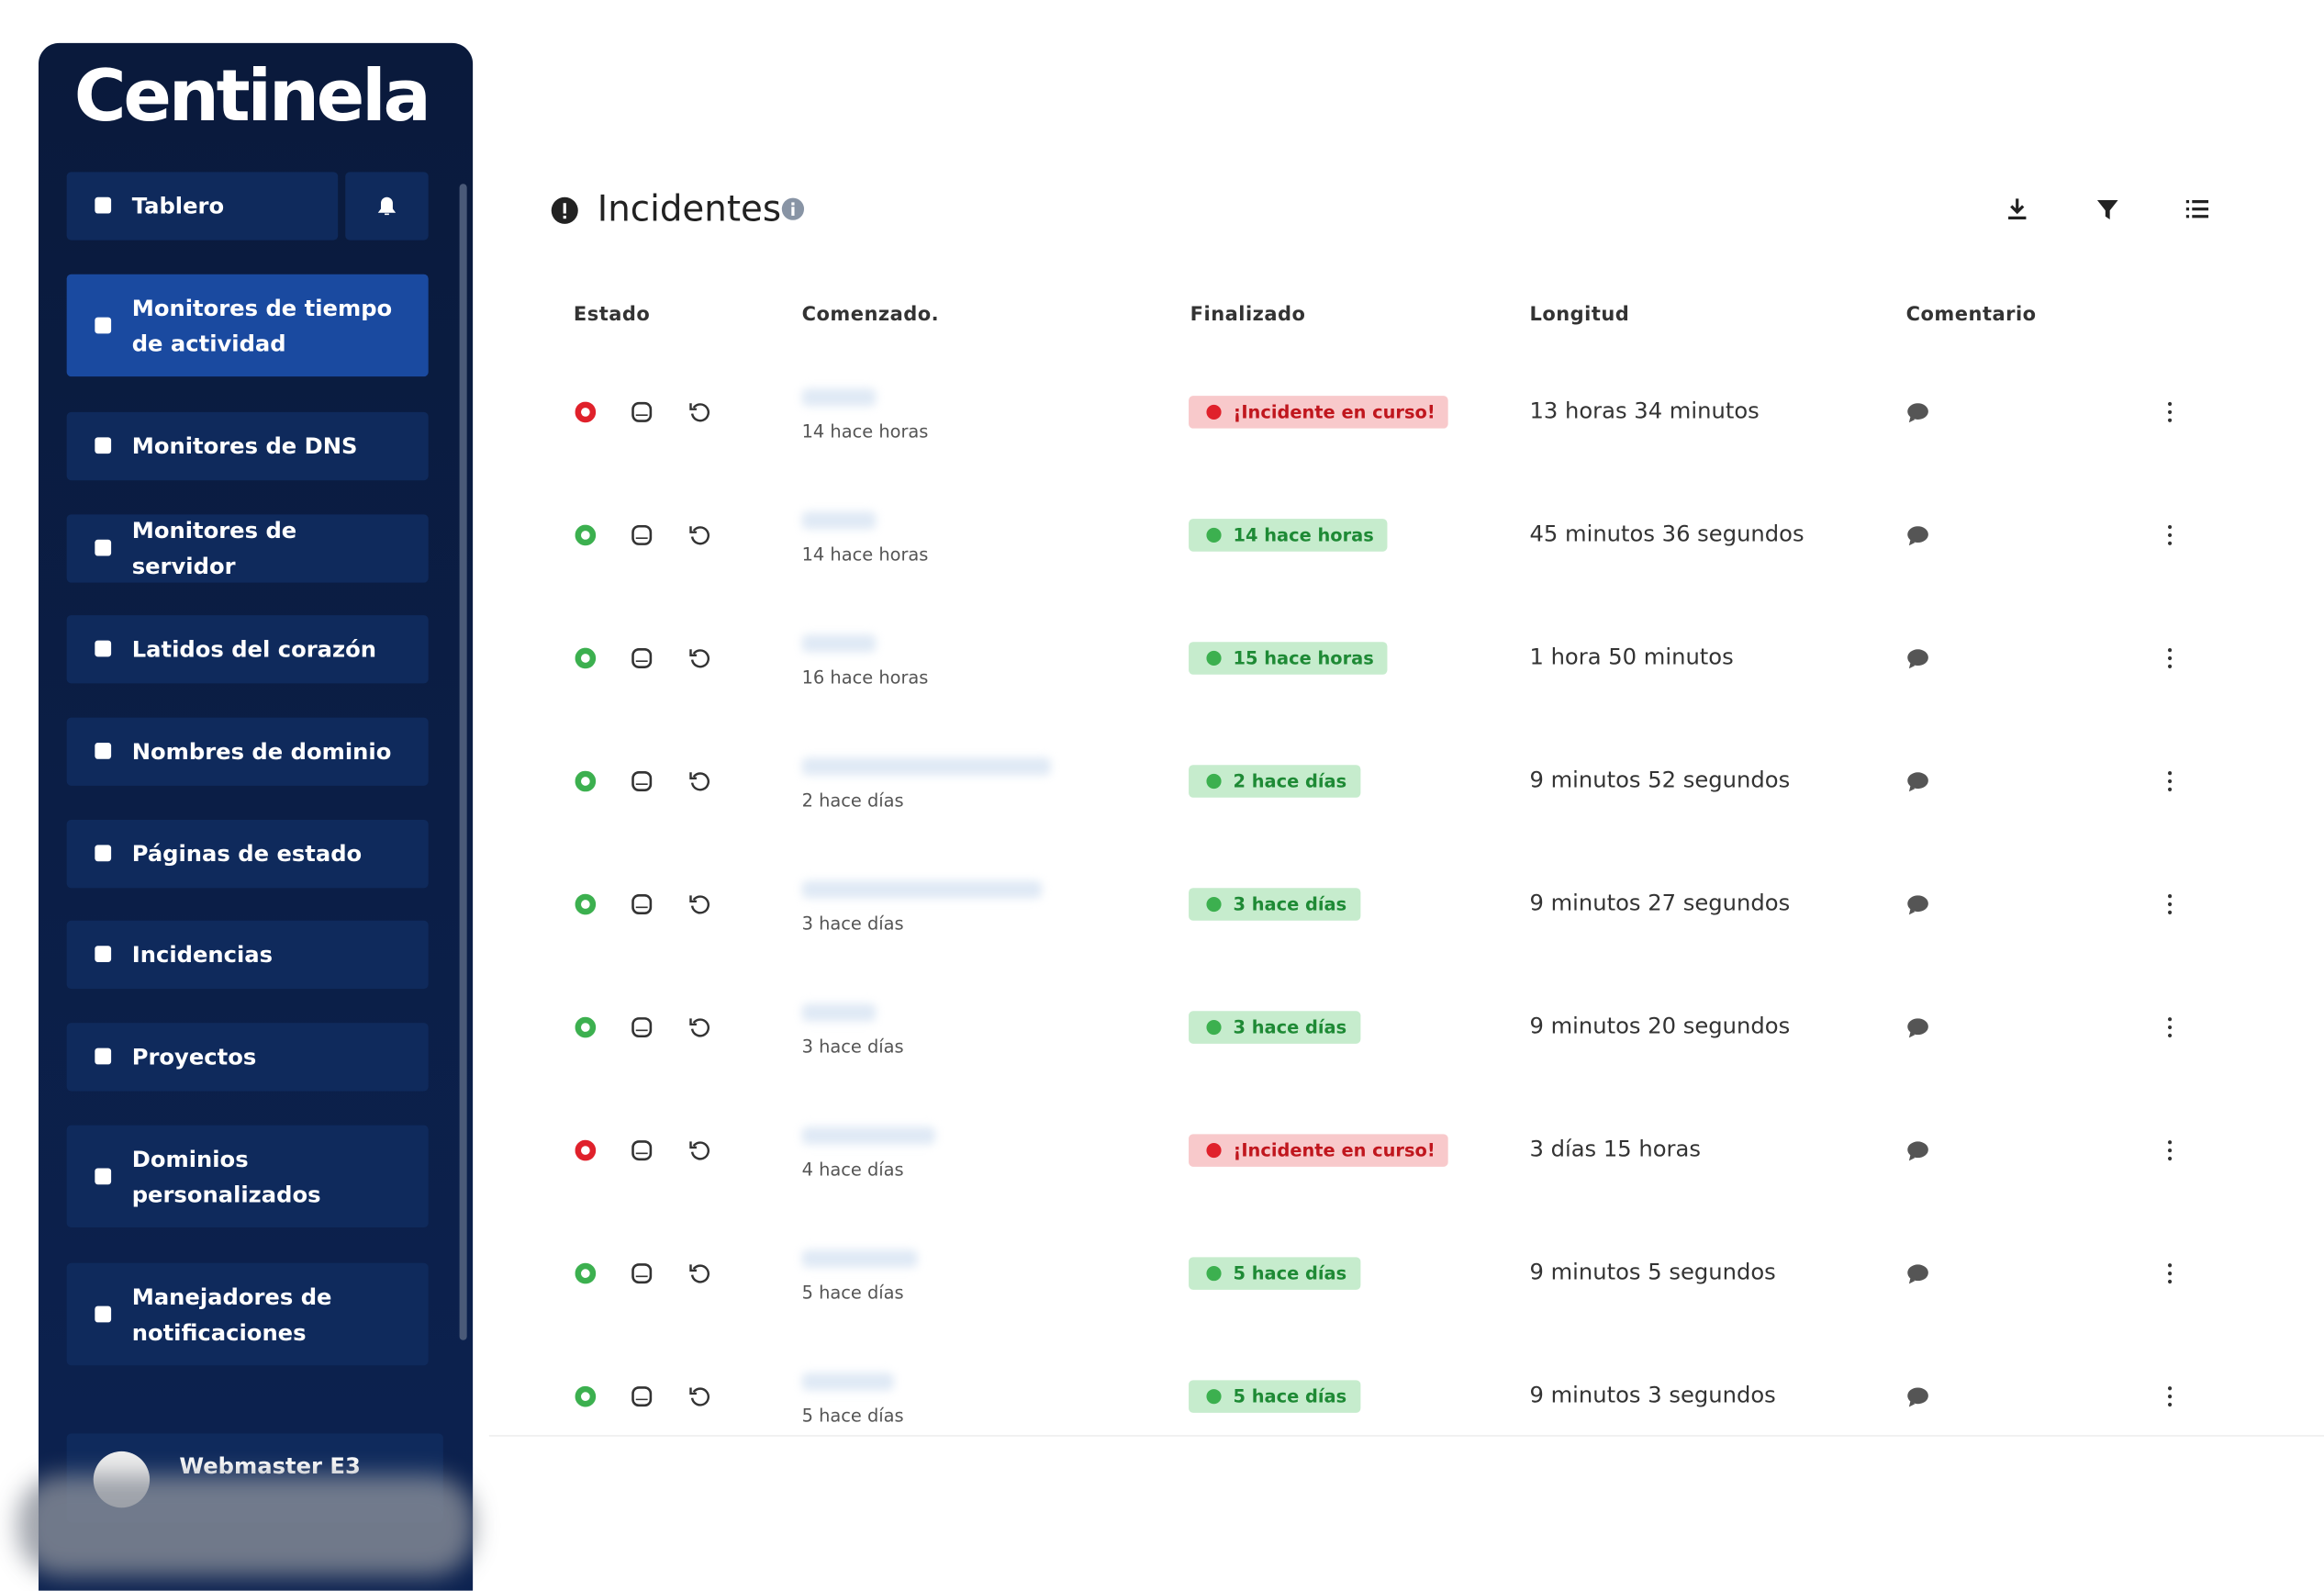 The width and height of the screenshot is (2324, 1591). I want to click on ended-badge: 2 hace días, so click(1274, 781).